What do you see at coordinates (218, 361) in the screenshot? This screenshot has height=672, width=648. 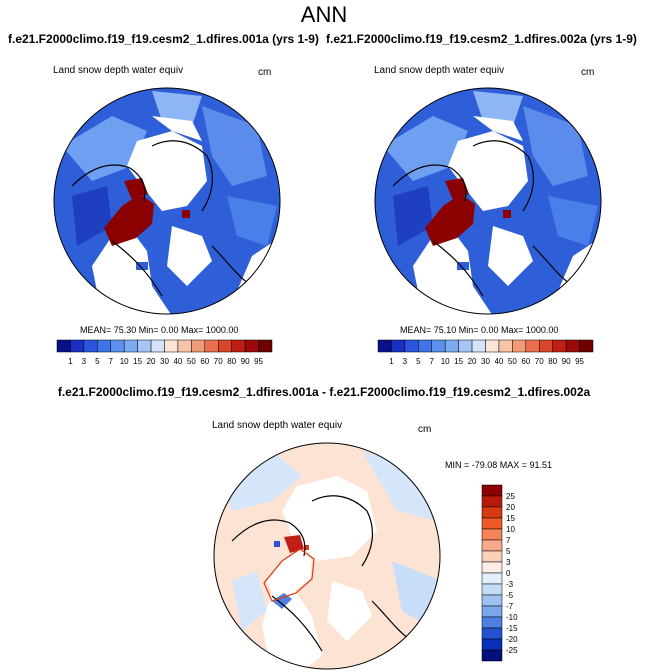 I see `left-colorbar-tick-label: 70` at bounding box center [218, 361].